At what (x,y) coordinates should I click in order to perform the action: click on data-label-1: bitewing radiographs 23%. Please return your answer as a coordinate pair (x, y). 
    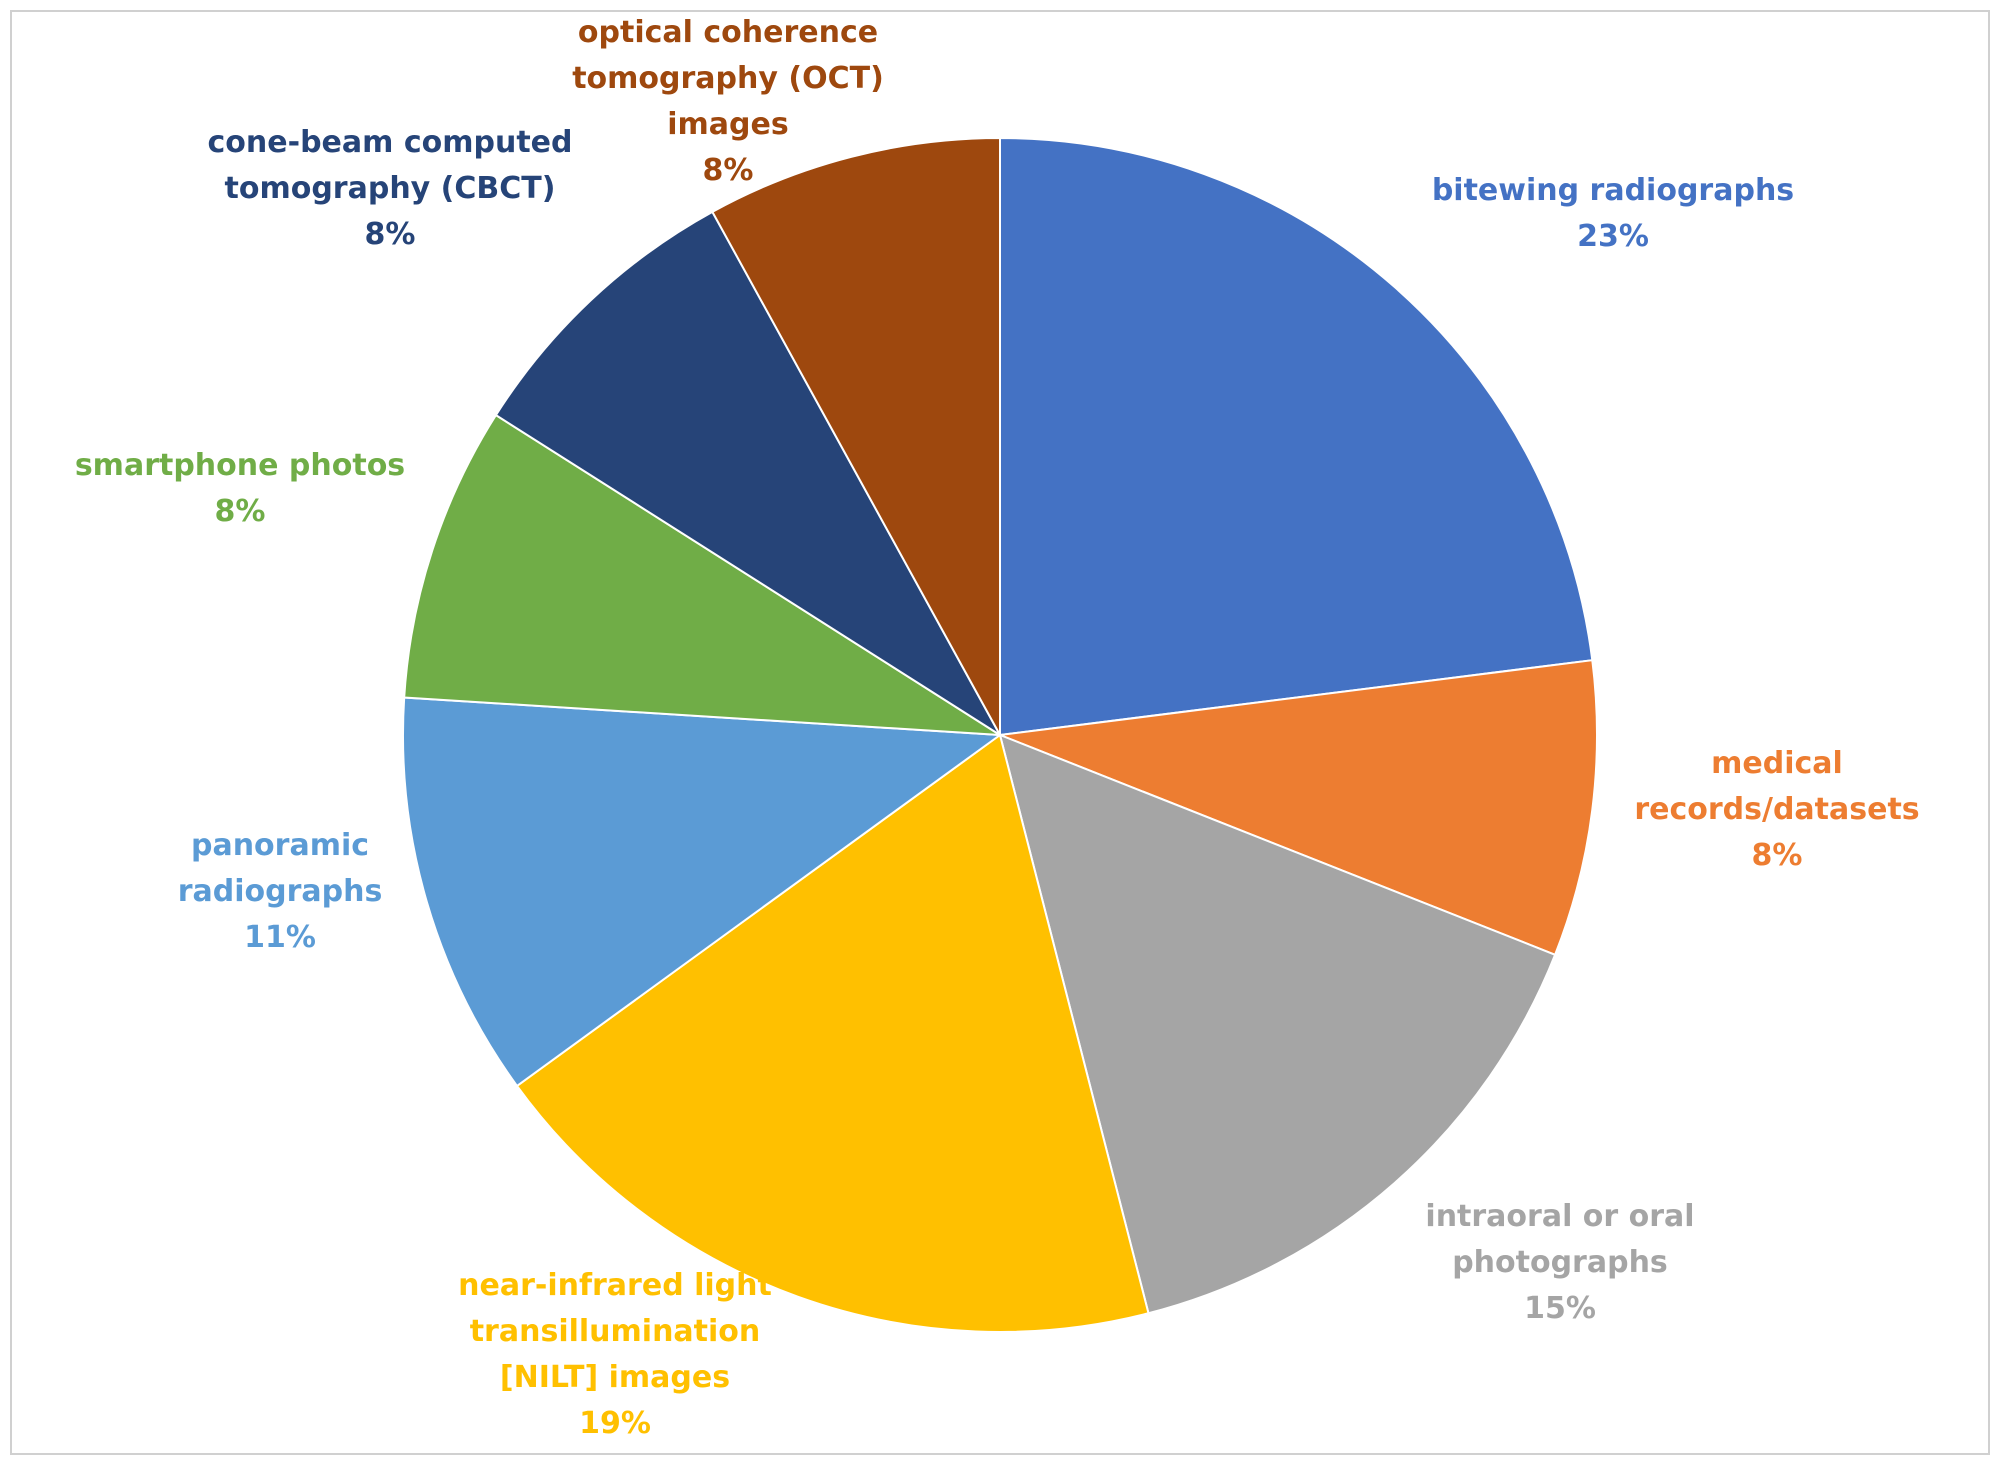
    Looking at the image, I should click on (1613, 213).